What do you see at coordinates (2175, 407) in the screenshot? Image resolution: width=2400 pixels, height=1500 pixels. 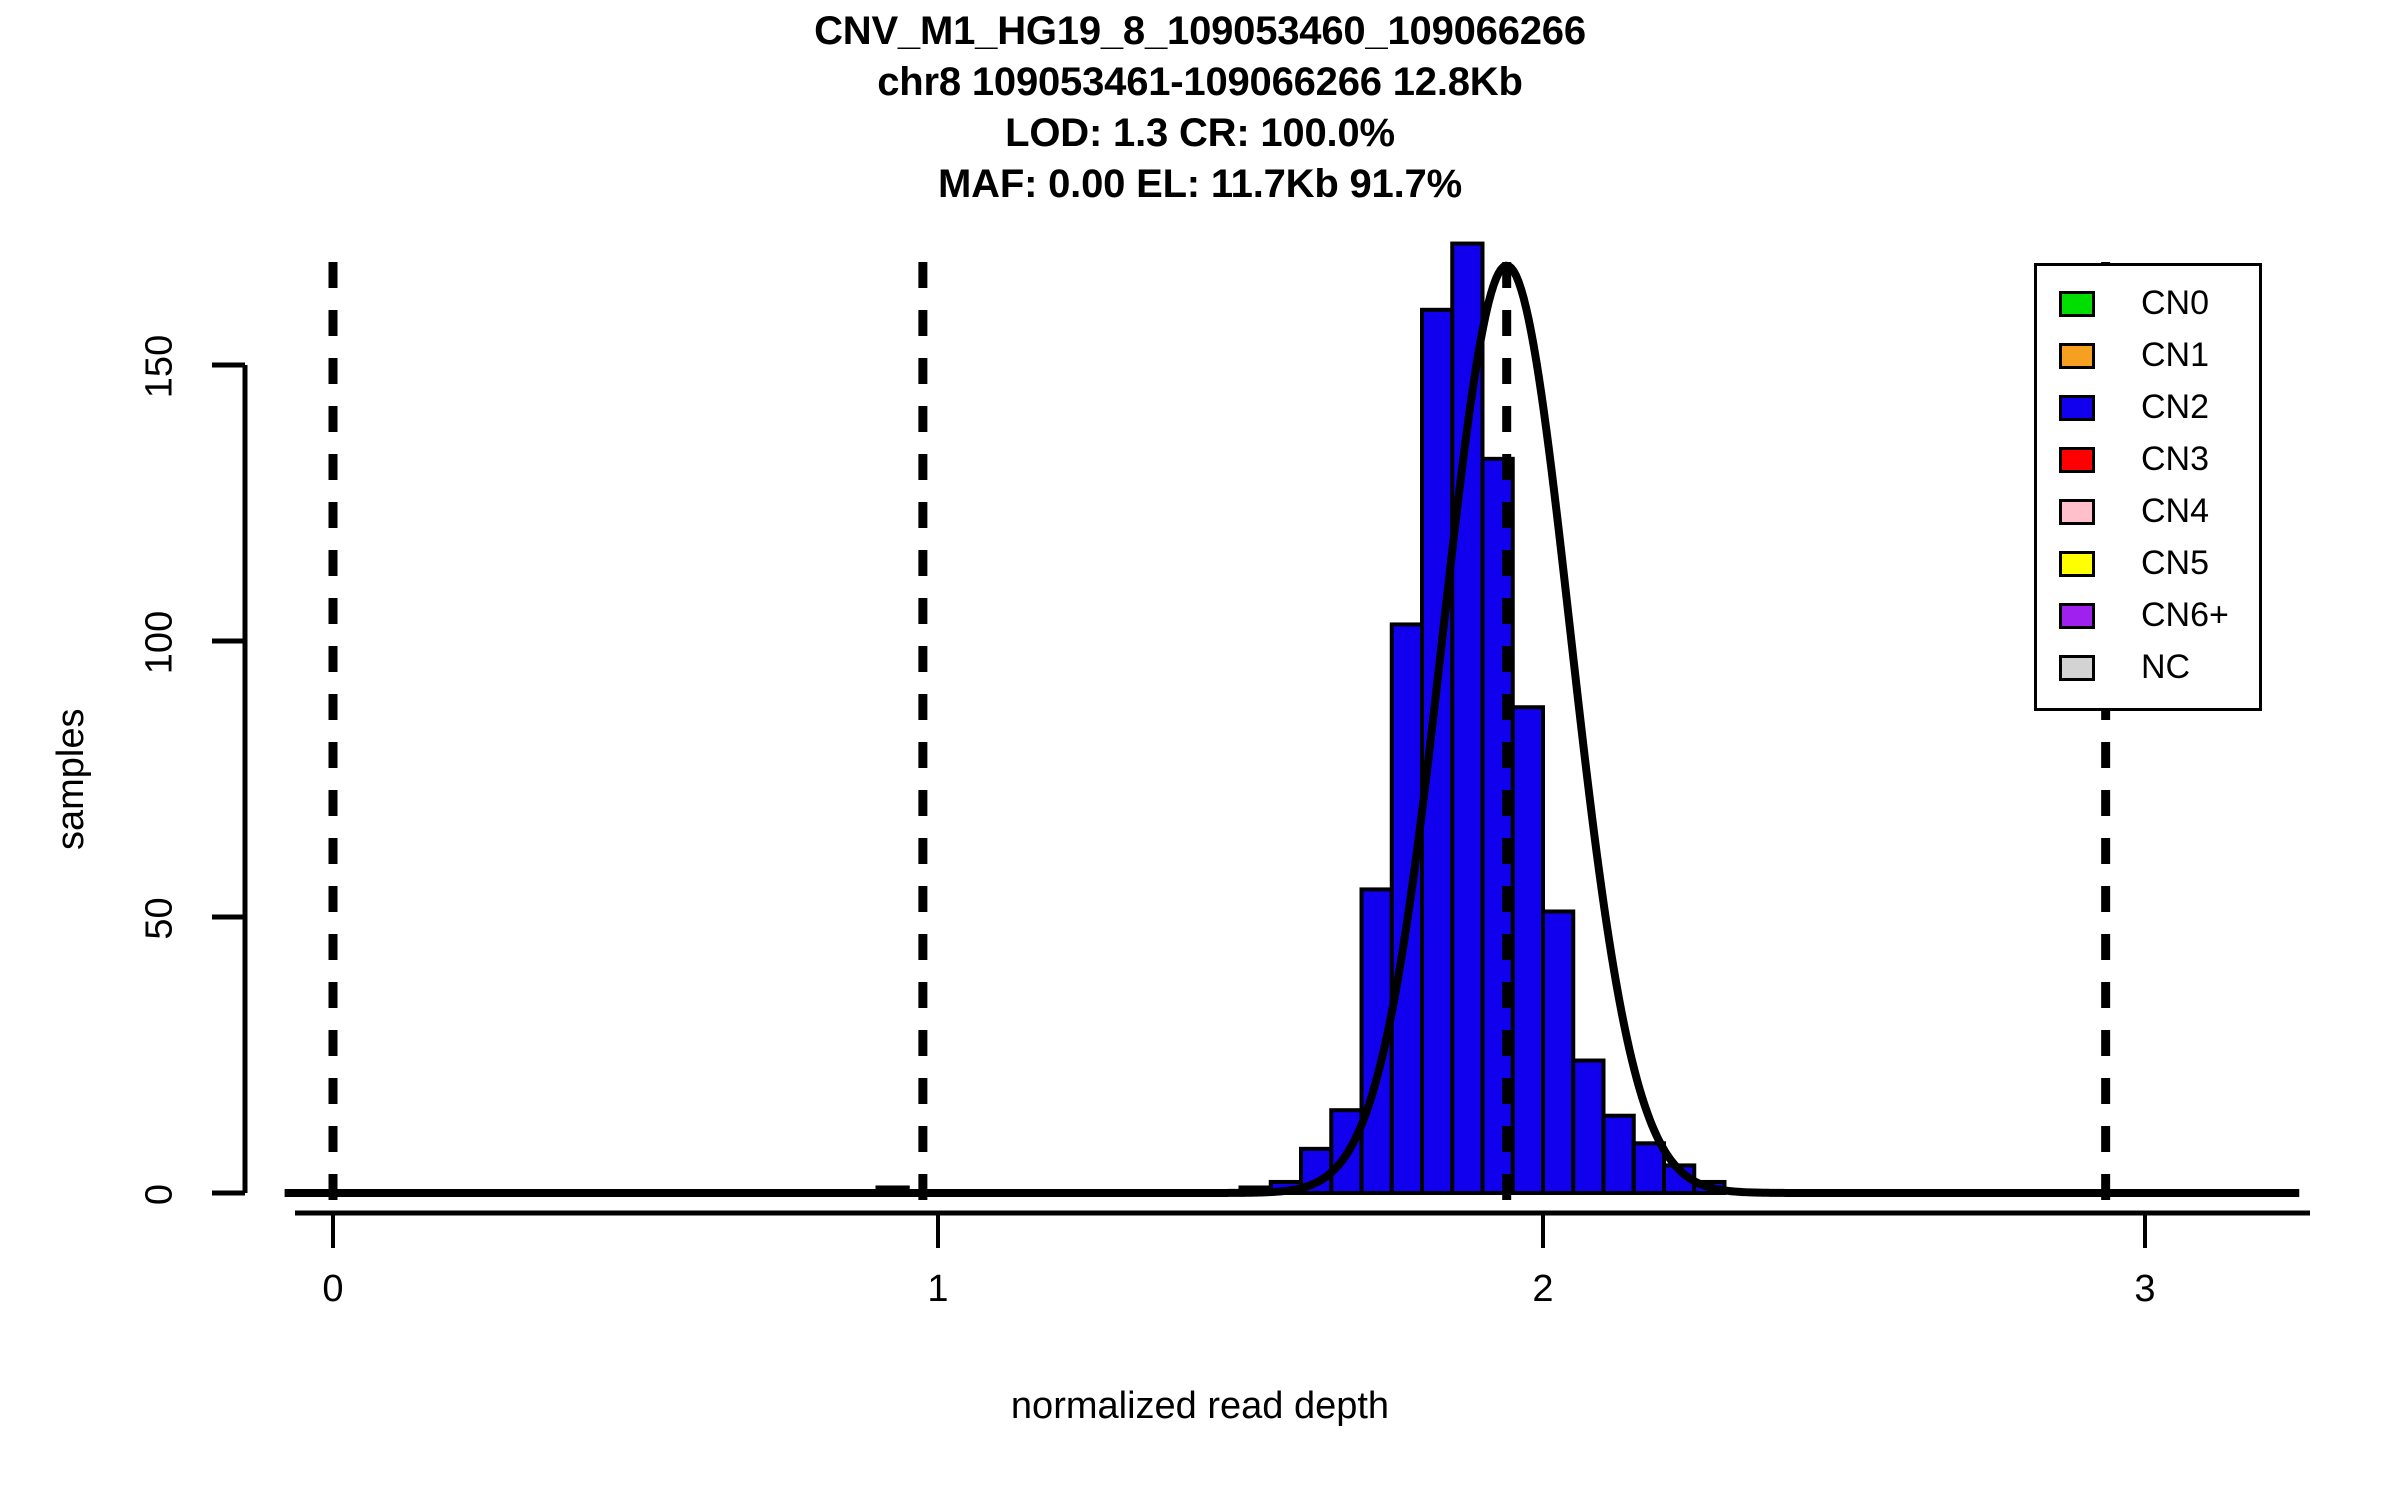 I see `legend-label: CN2` at bounding box center [2175, 407].